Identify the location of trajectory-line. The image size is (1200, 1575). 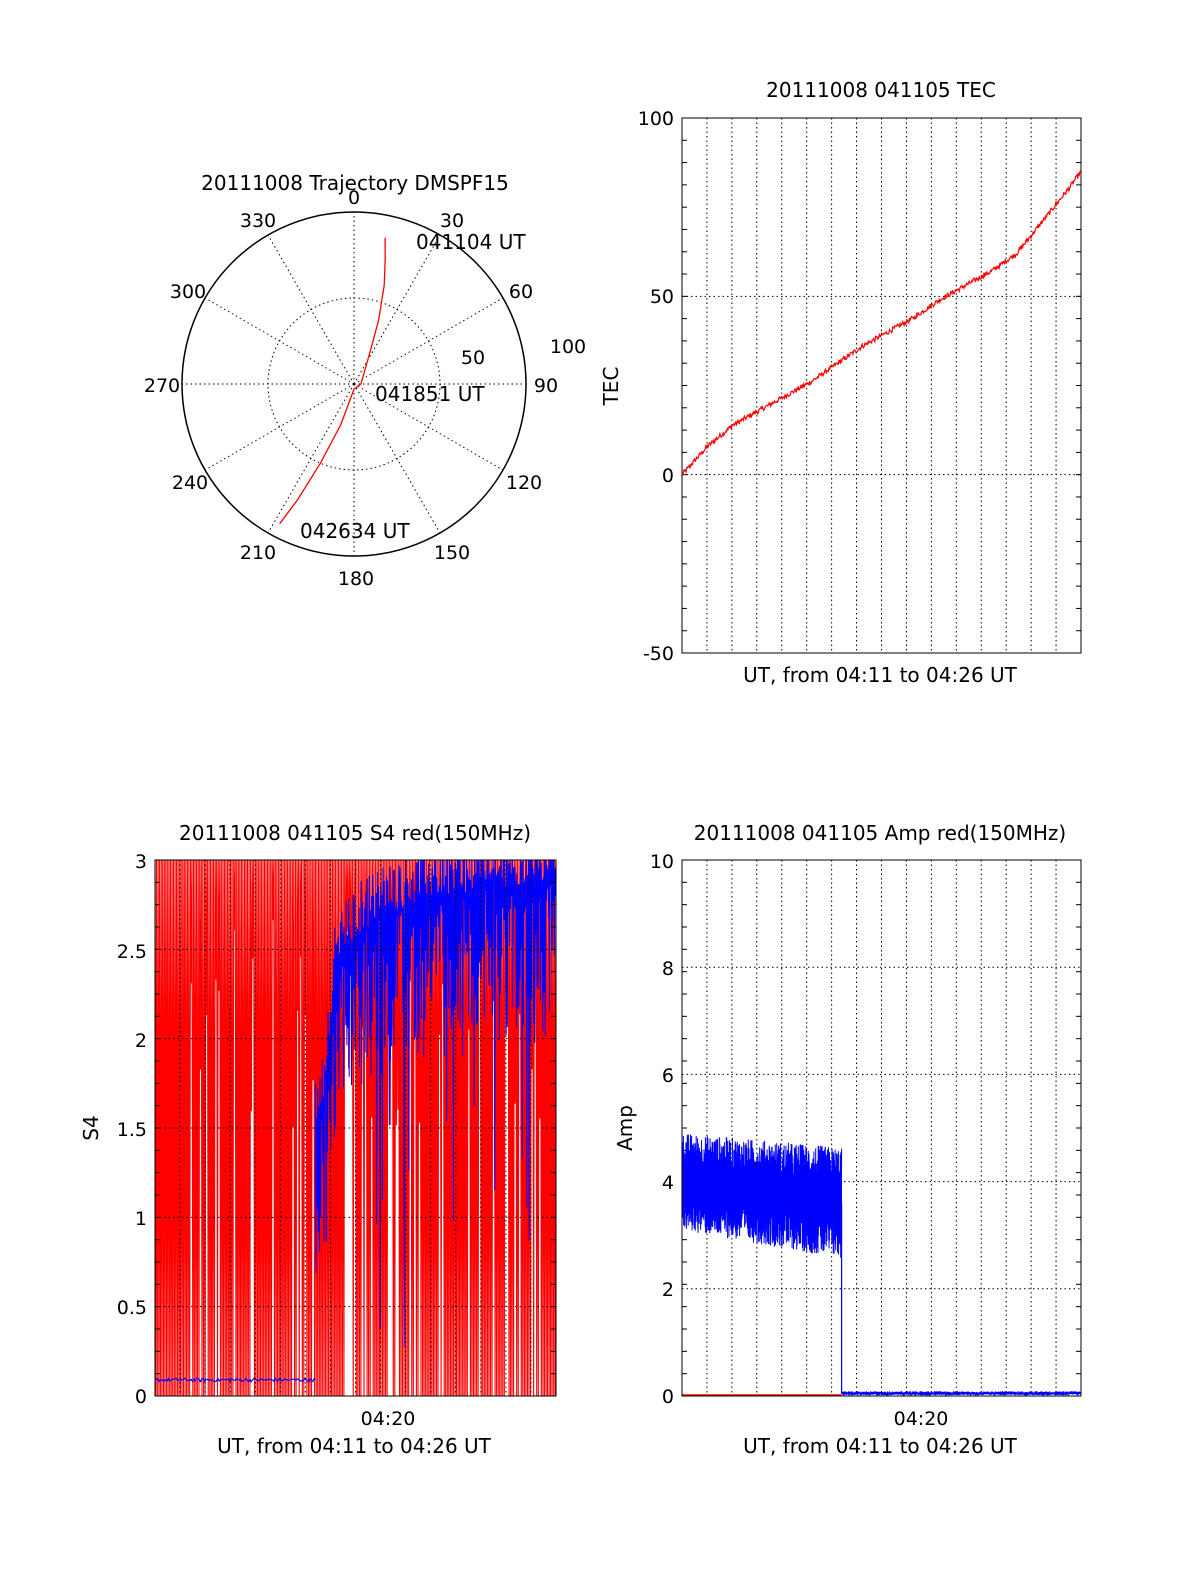
(332, 381).